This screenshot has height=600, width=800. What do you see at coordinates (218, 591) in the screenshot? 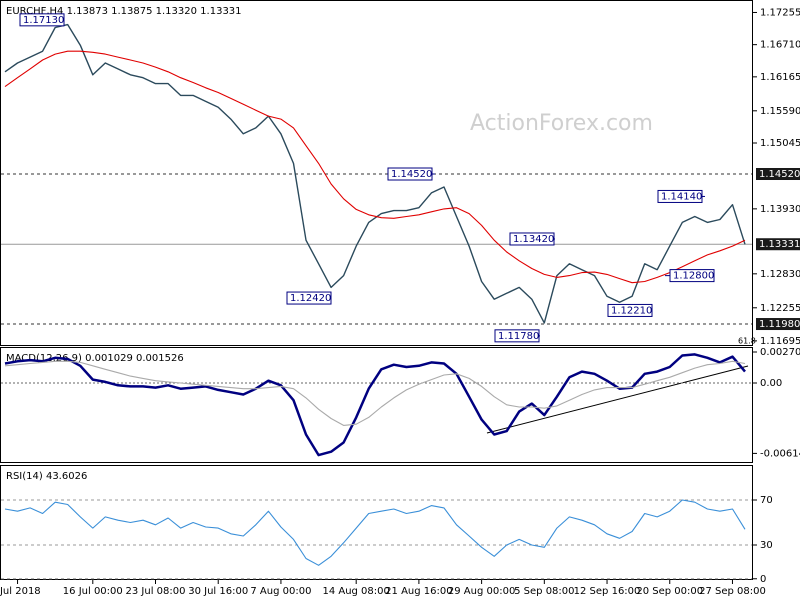
I see `x-tick-label: 30 Jul 16:00` at bounding box center [218, 591].